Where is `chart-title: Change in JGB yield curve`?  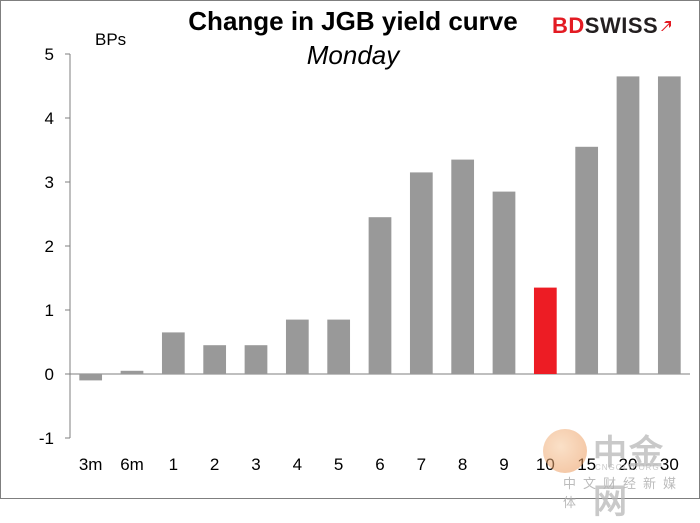
chart-title: Change in JGB yield curve is located at coordinates (353, 21).